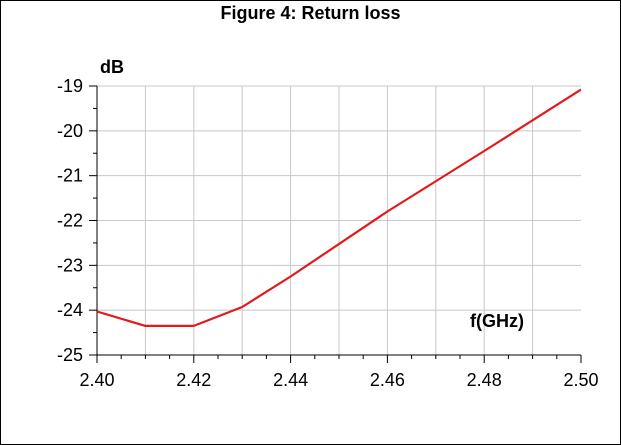 This screenshot has width=621, height=445. What do you see at coordinates (70, 310) in the screenshot?
I see `y-tick-label: -24` at bounding box center [70, 310].